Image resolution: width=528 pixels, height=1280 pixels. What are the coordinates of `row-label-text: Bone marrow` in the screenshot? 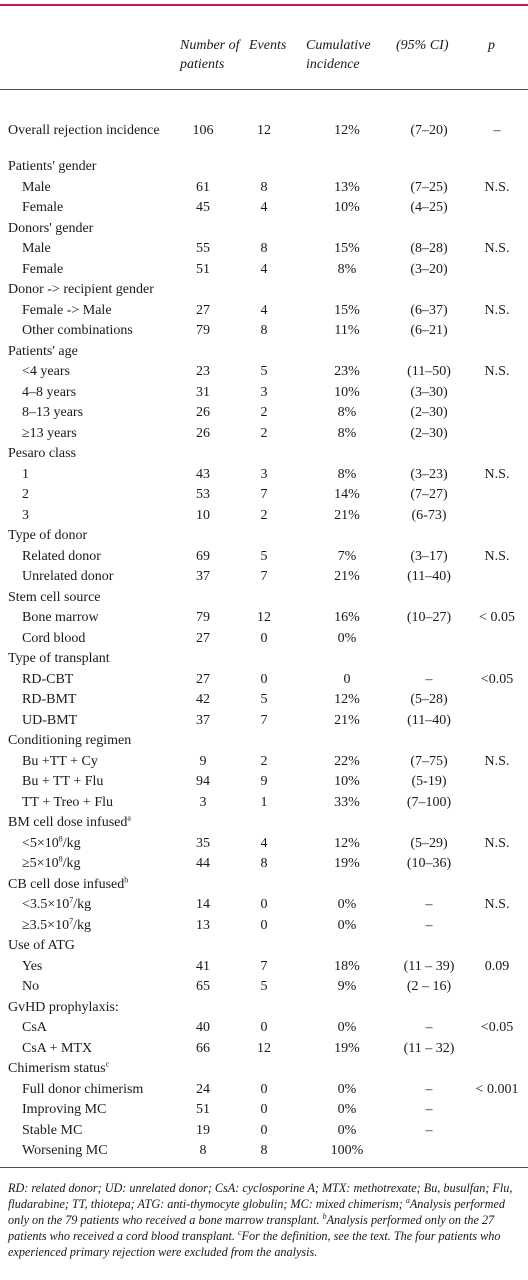 It's located at (60, 617).